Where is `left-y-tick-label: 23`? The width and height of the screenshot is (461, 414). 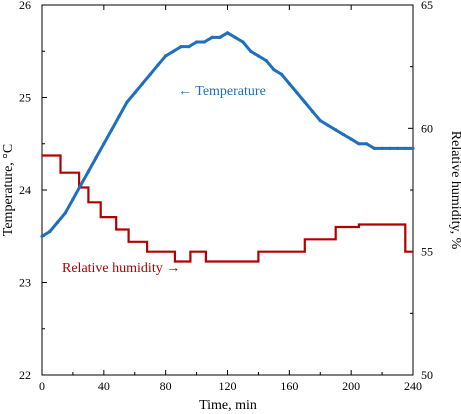 left-y-tick-label: 23 is located at coordinates (25, 283).